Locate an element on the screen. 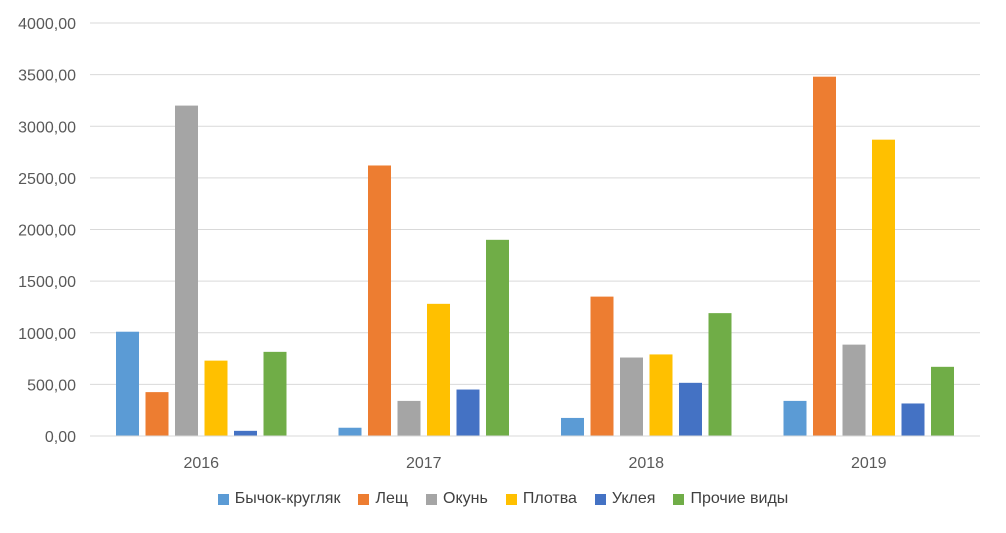 The width and height of the screenshot is (1006, 533). legend-label: Лещ is located at coordinates (392, 498).